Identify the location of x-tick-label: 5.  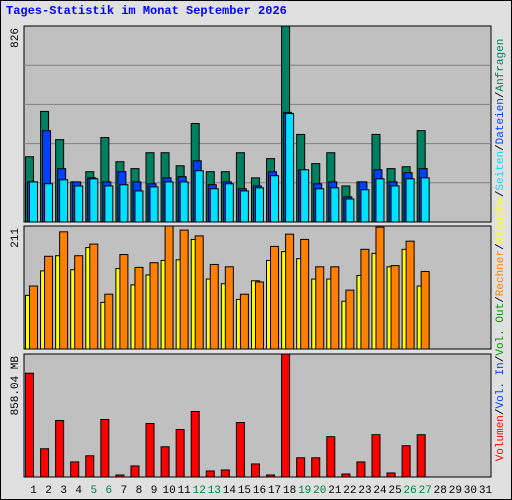
(93, 491).